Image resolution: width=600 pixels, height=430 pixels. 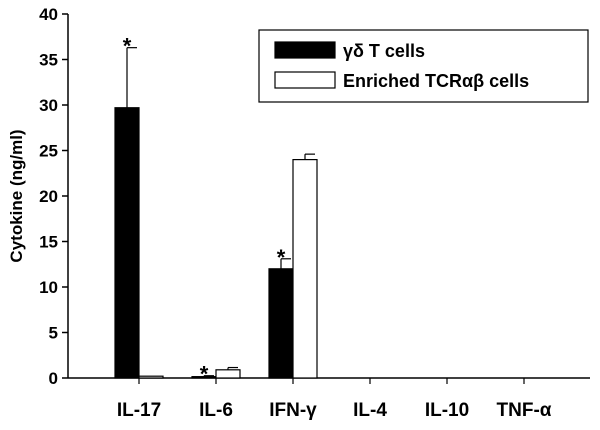 I want to click on y-tick-label: 15, so click(x=48, y=242).